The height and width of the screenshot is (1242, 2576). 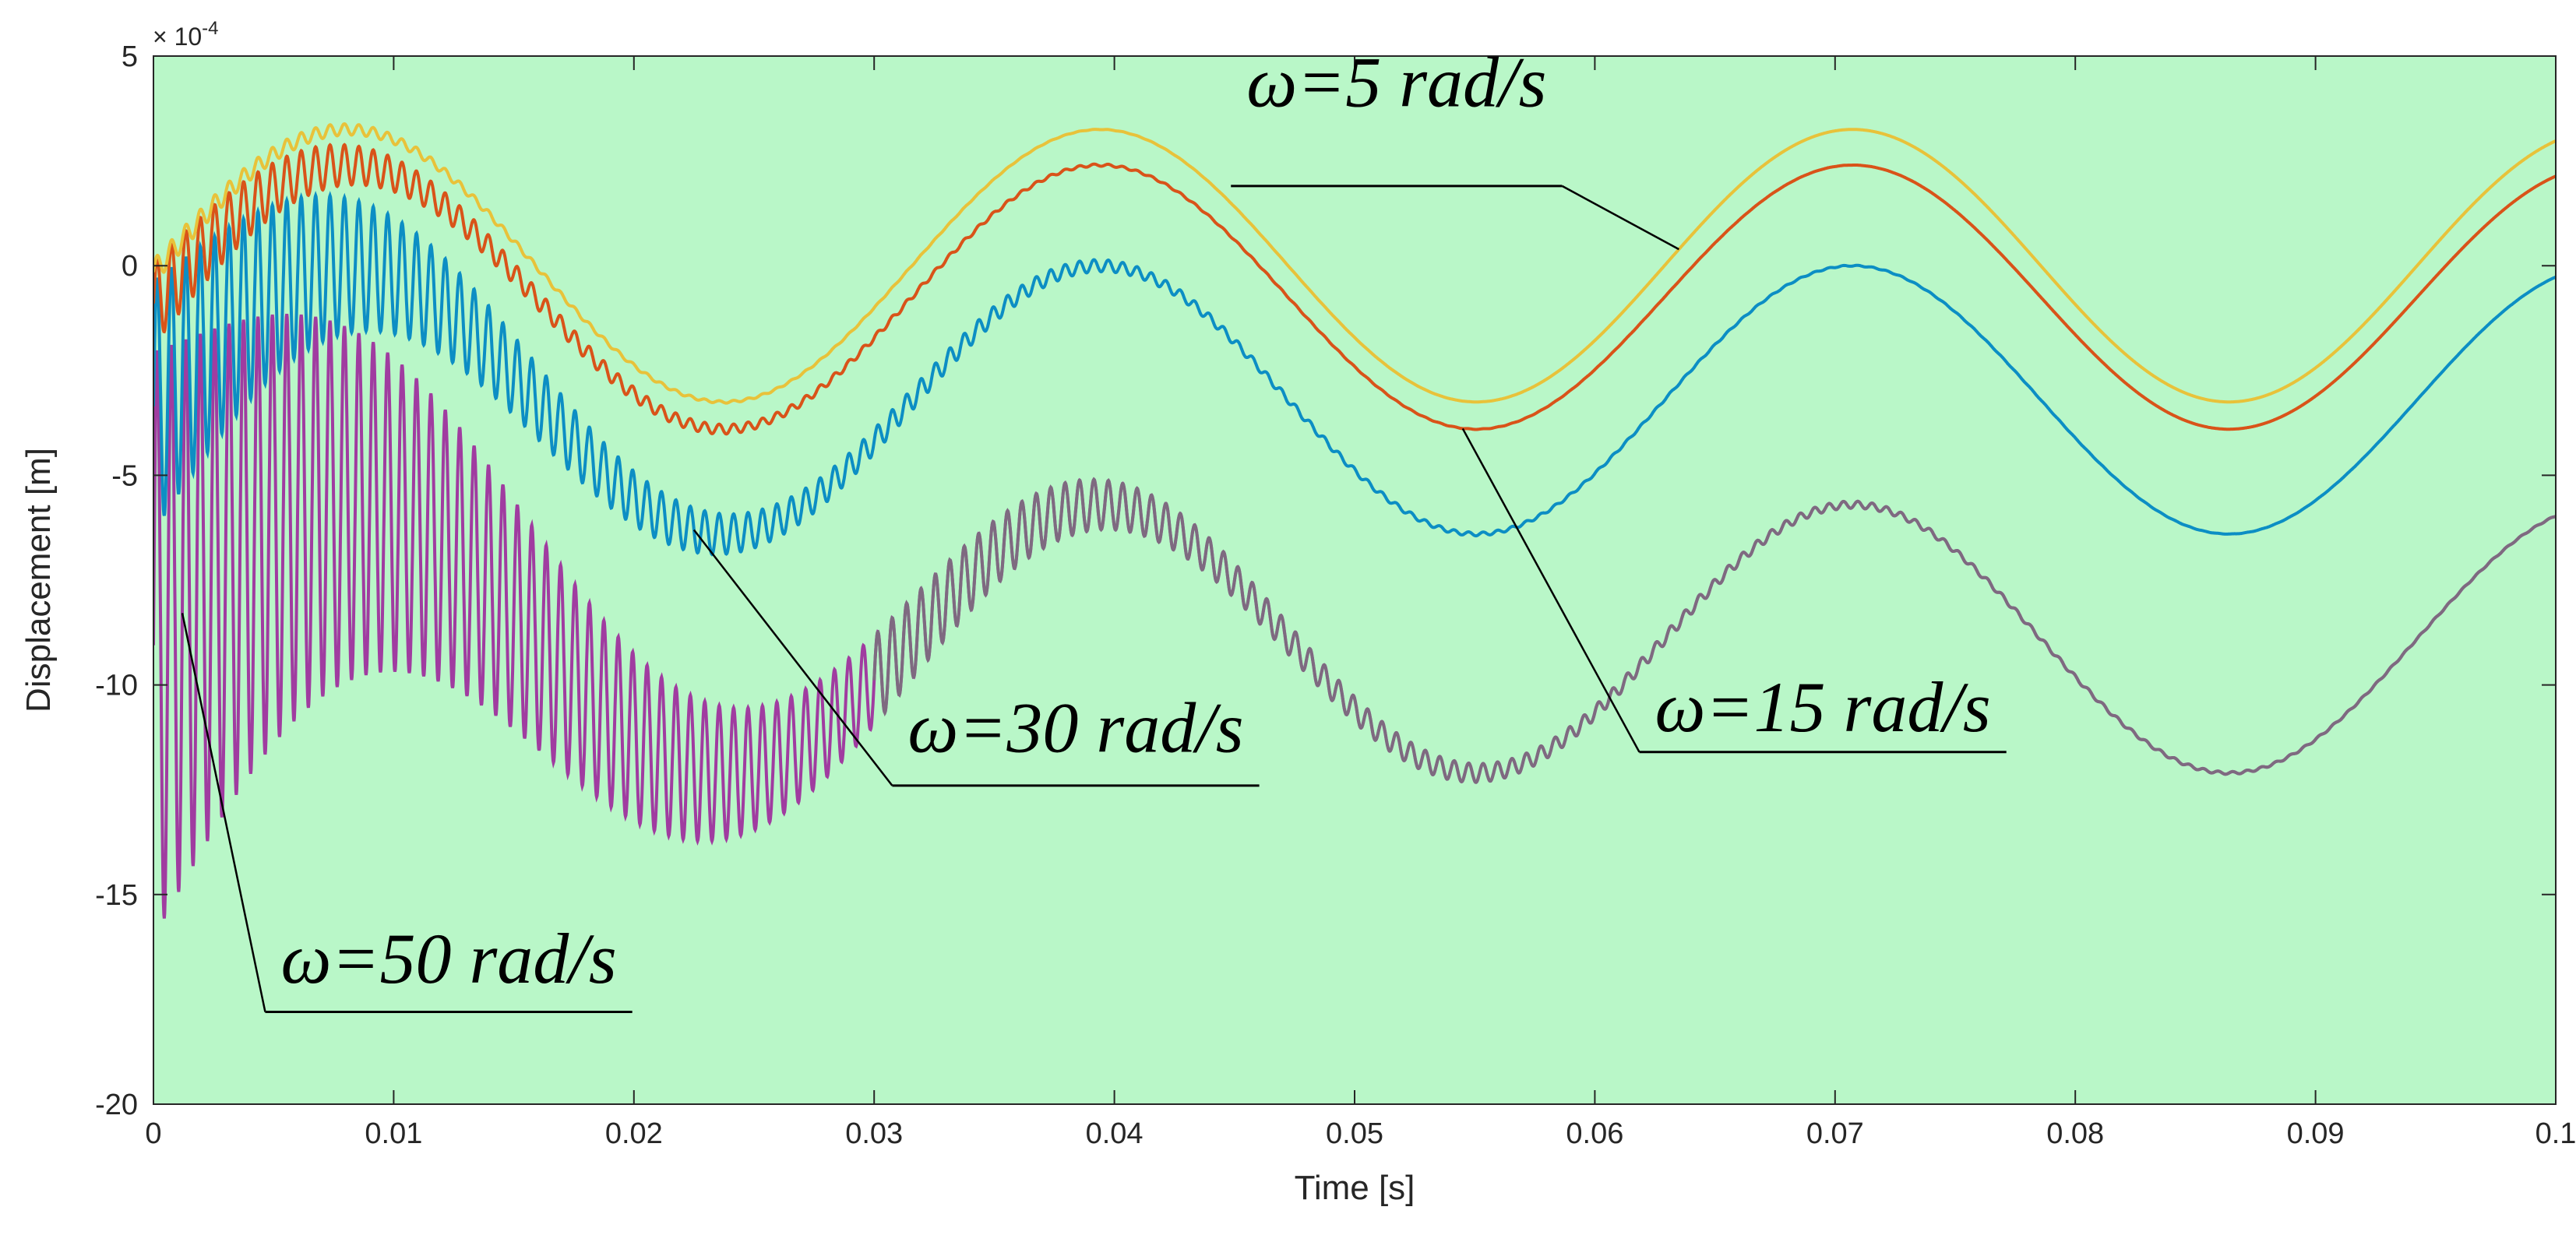 What do you see at coordinates (130, 266) in the screenshot?
I see `y-tick-label: 0` at bounding box center [130, 266].